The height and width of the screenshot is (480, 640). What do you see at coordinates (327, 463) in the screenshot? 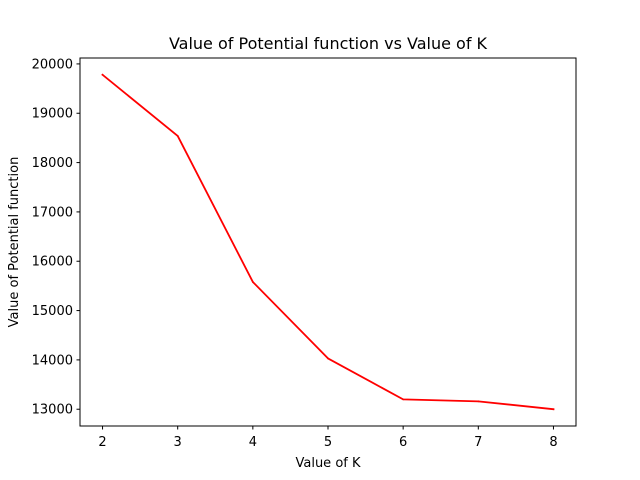
I see `x-axis-label: Value of K` at bounding box center [327, 463].